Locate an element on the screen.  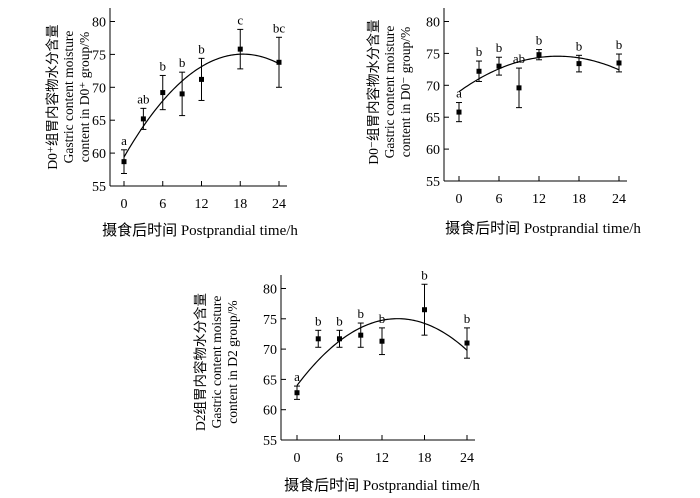
y-axis-label-line: content in D2 group/% is located at coordinates (232, 361).